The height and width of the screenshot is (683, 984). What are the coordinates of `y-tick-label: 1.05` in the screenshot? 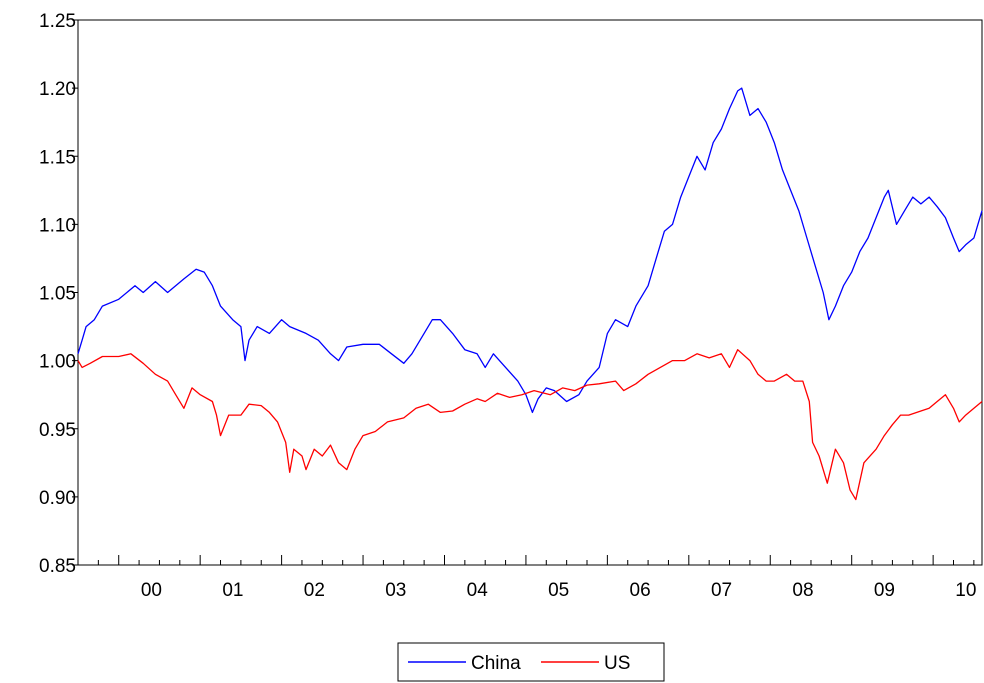 It's located at (57, 294).